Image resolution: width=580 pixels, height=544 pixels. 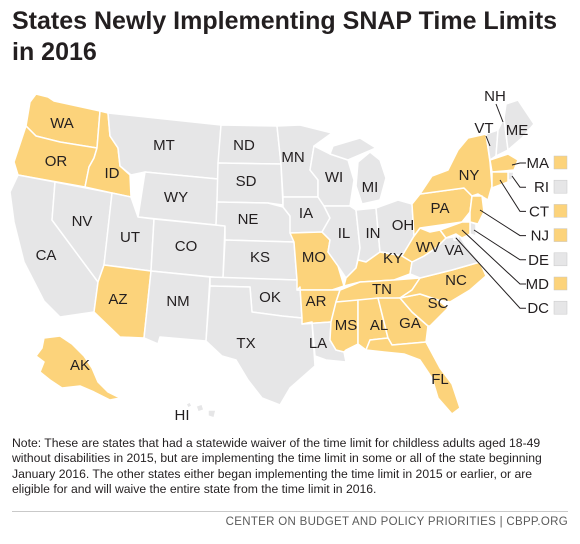 I want to click on label-ny: NY, so click(x=469, y=175).